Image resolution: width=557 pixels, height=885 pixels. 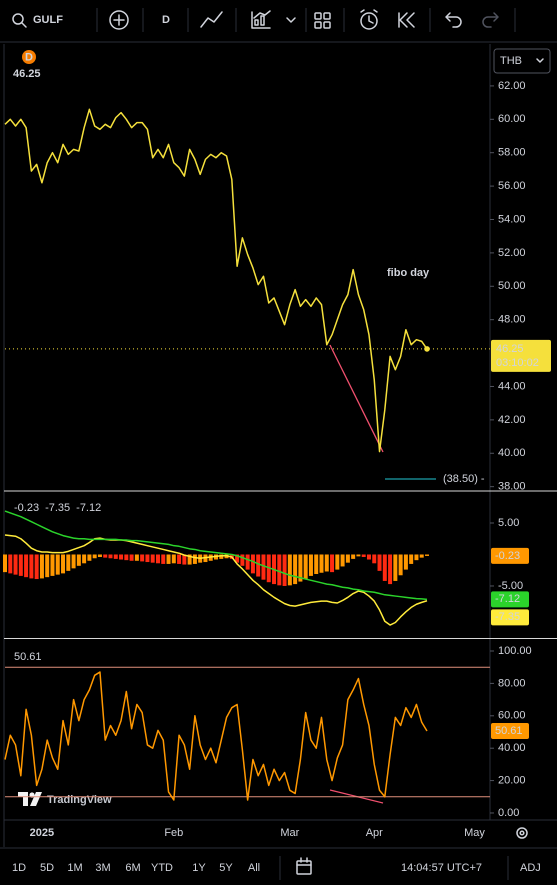 I want to click on range-button: 5D, so click(x=47, y=868).